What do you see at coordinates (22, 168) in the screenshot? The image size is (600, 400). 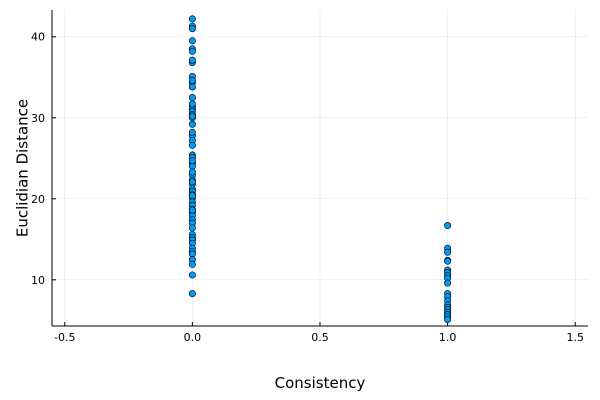 I see `y-axis-title: Euclidian Distance` at bounding box center [22, 168].